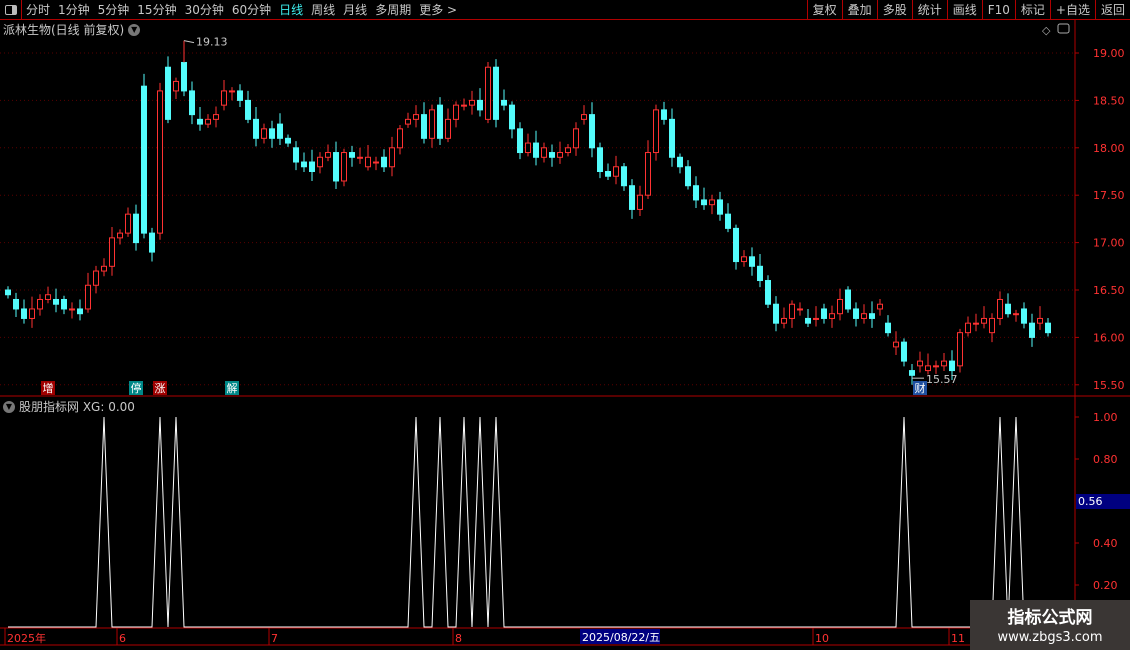 This screenshot has width=1130, height=650. What do you see at coordinates (822, 638) in the screenshot?
I see `date-label: 10` at bounding box center [822, 638].